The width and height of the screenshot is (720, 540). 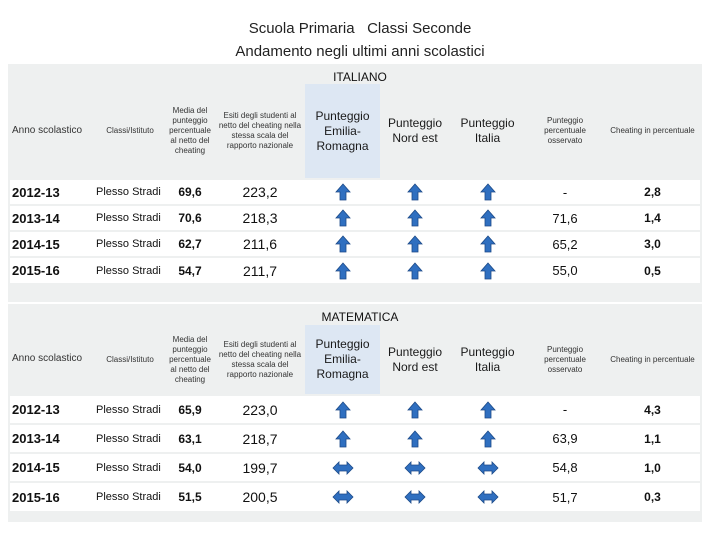 I want to click on esiti: 200,5, so click(x=260, y=496).